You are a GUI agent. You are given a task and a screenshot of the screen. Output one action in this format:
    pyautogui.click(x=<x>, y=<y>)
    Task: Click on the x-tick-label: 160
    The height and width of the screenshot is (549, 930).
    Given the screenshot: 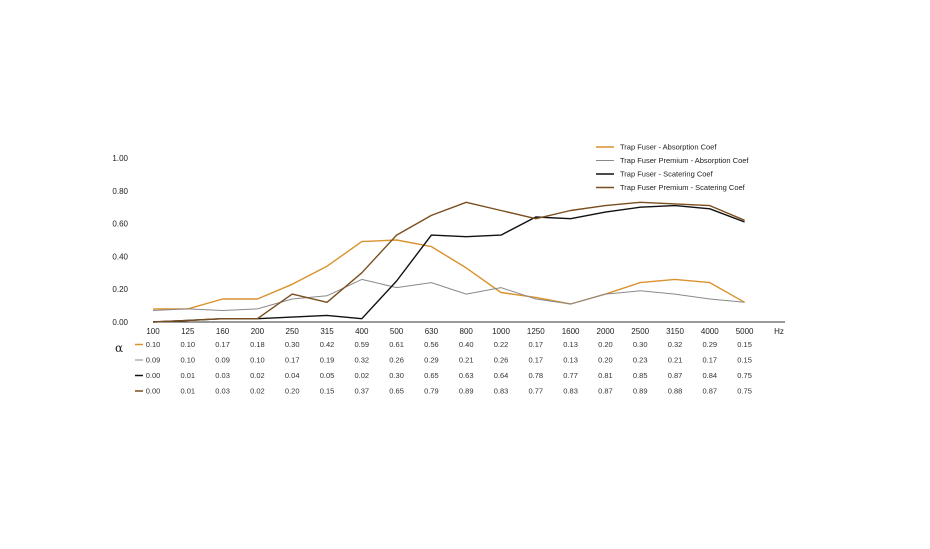 What is the action you would take?
    pyautogui.click(x=223, y=331)
    